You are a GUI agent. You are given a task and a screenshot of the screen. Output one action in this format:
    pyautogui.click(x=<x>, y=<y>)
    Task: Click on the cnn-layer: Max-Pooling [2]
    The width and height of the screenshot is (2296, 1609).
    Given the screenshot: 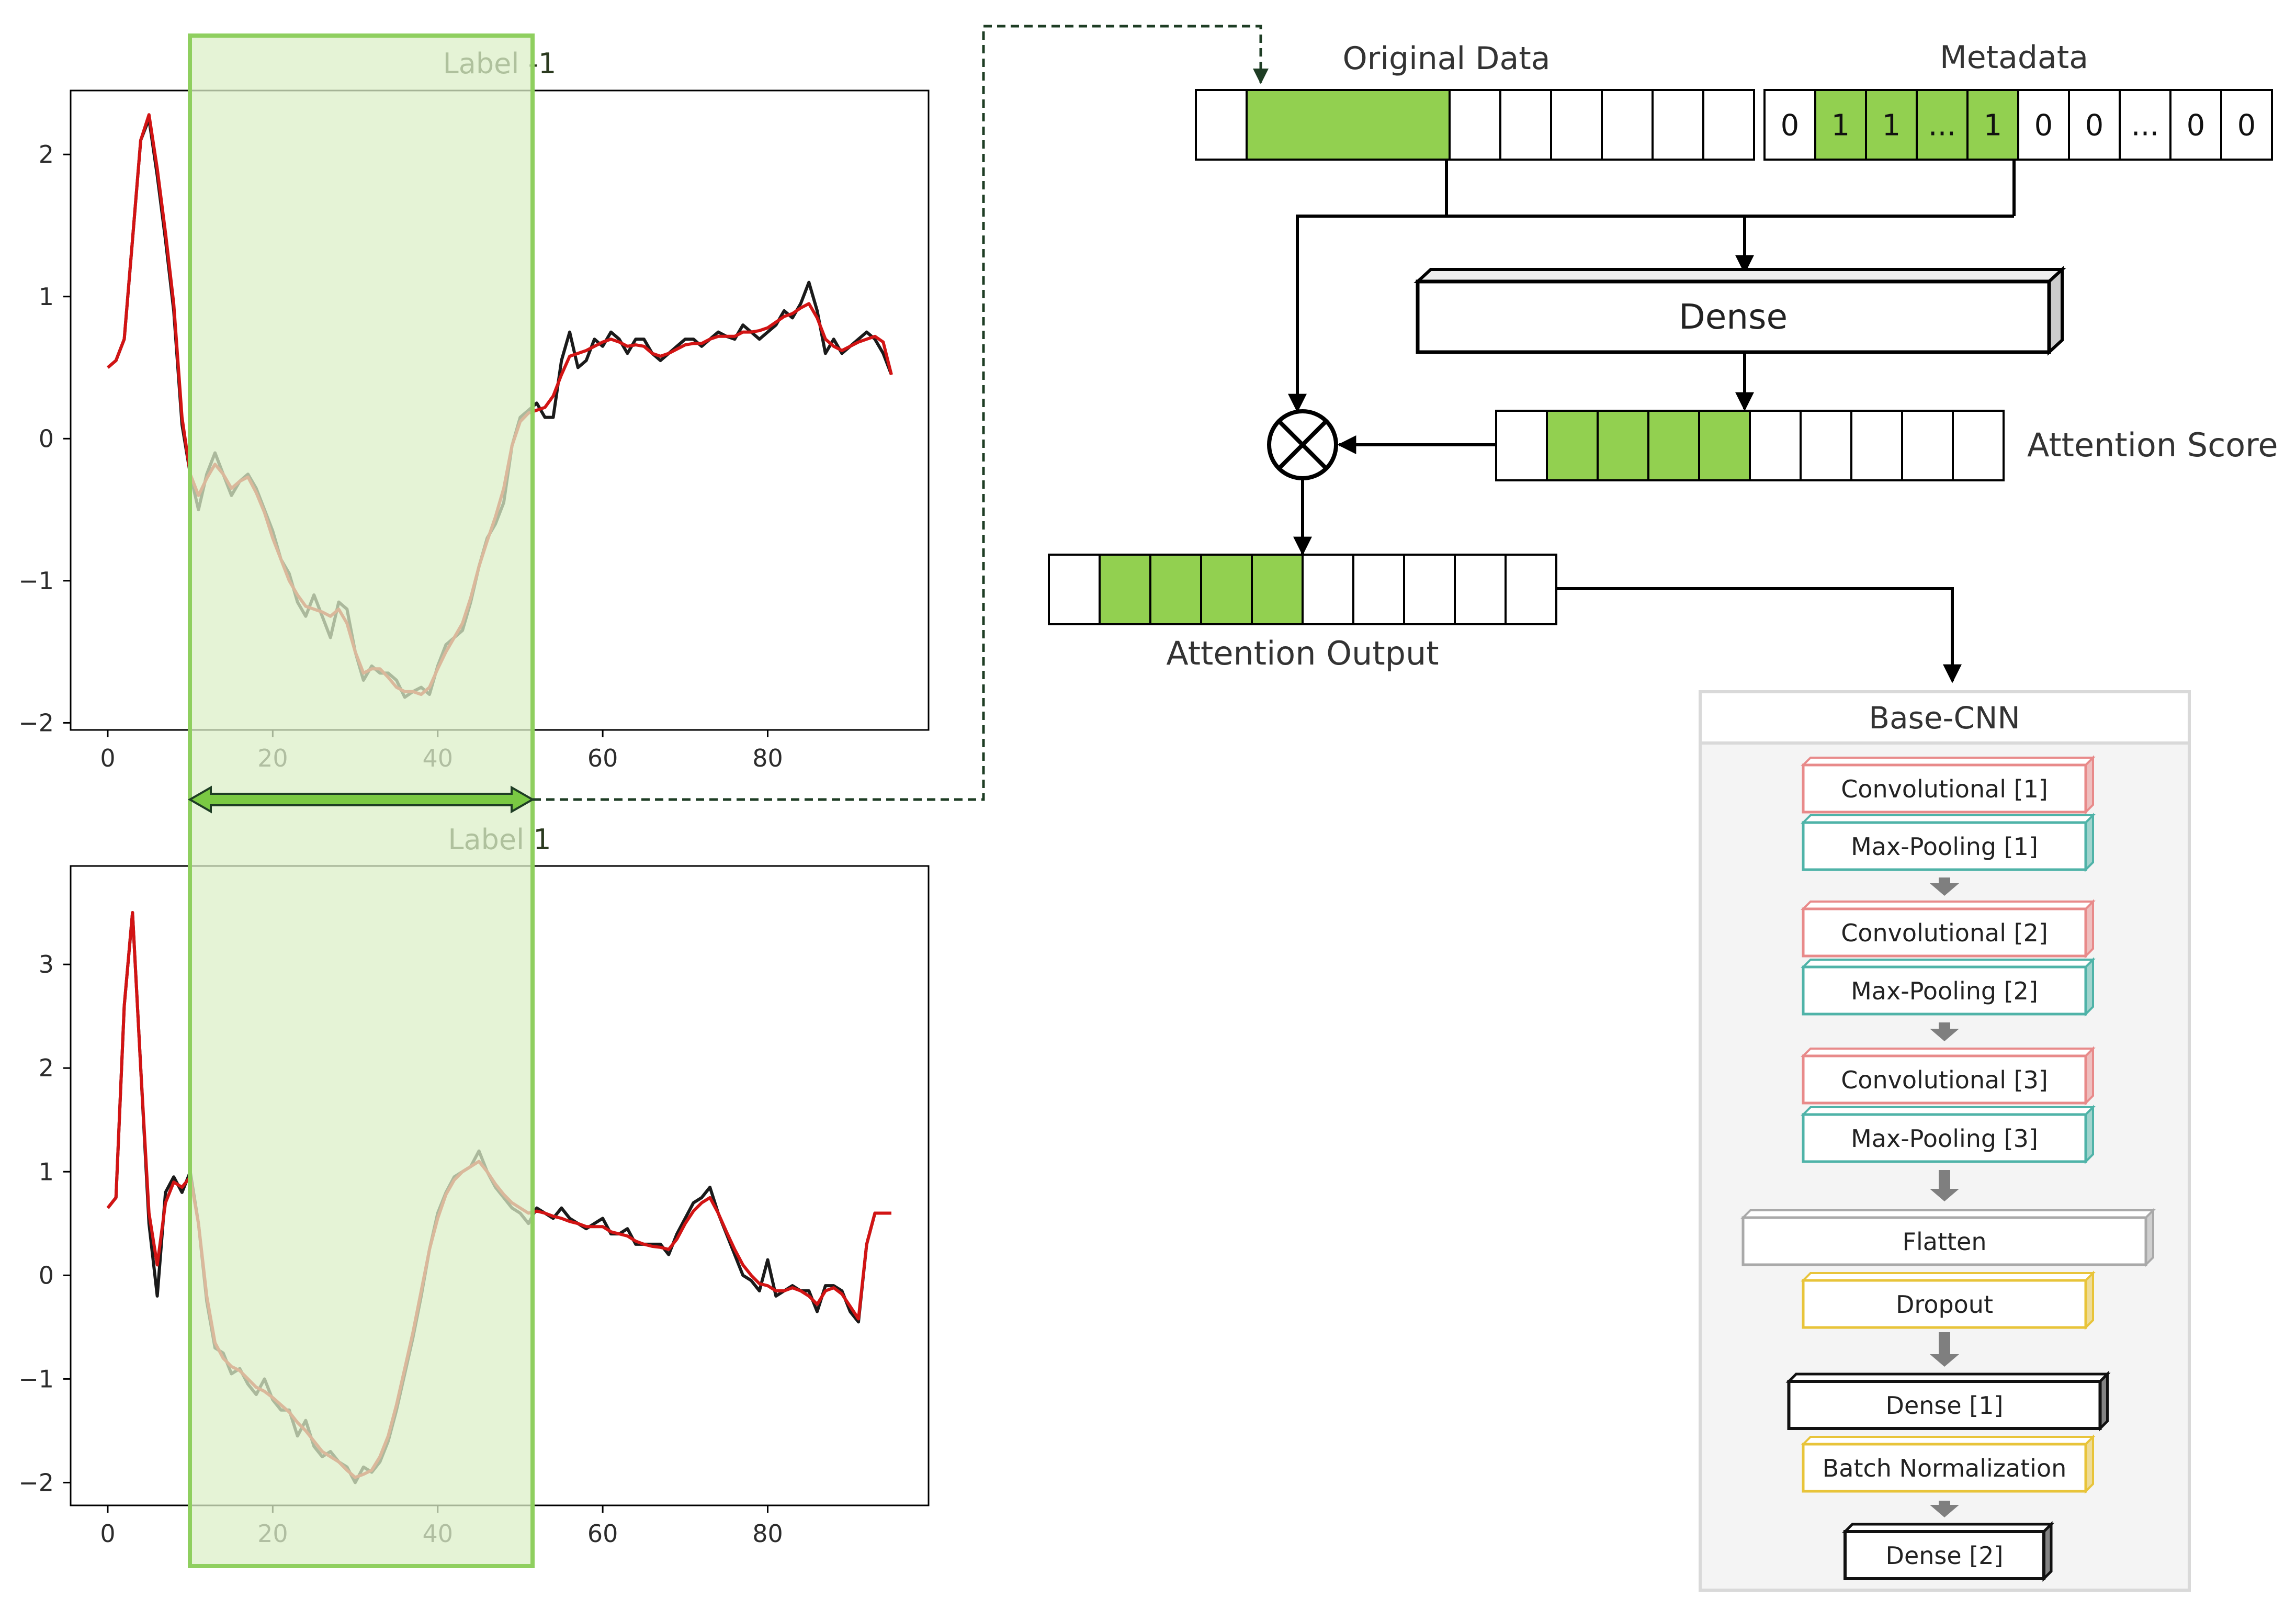 What is the action you would take?
    pyautogui.click(x=1948, y=987)
    